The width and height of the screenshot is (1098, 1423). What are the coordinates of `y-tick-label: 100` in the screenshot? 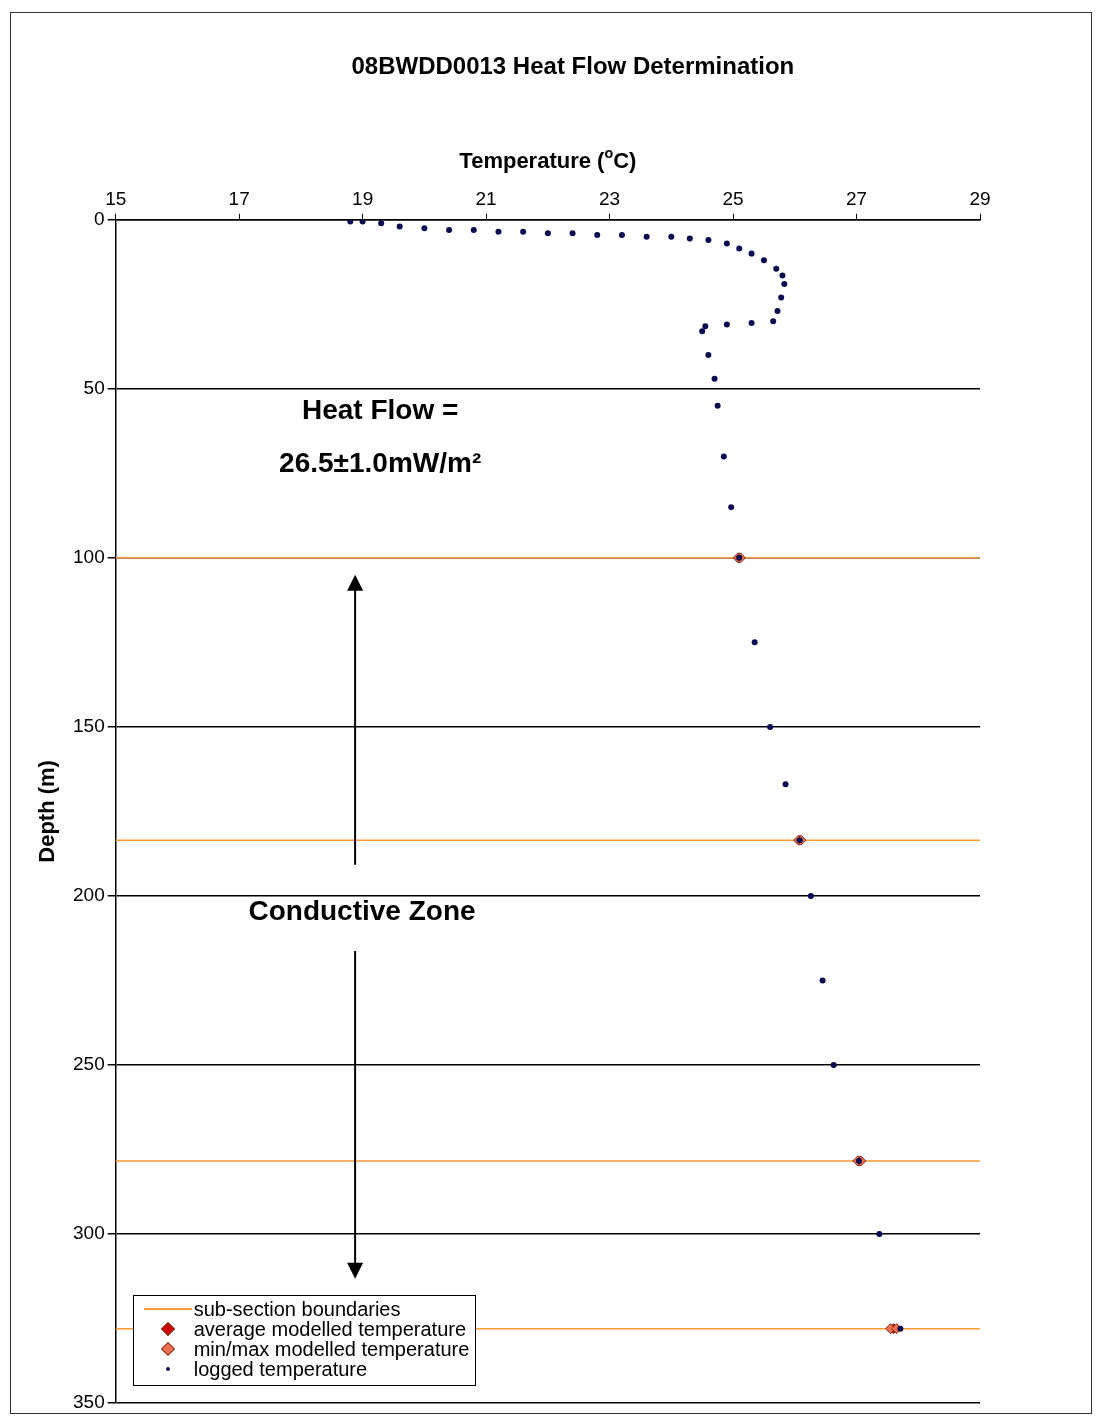 It's located at (89, 557).